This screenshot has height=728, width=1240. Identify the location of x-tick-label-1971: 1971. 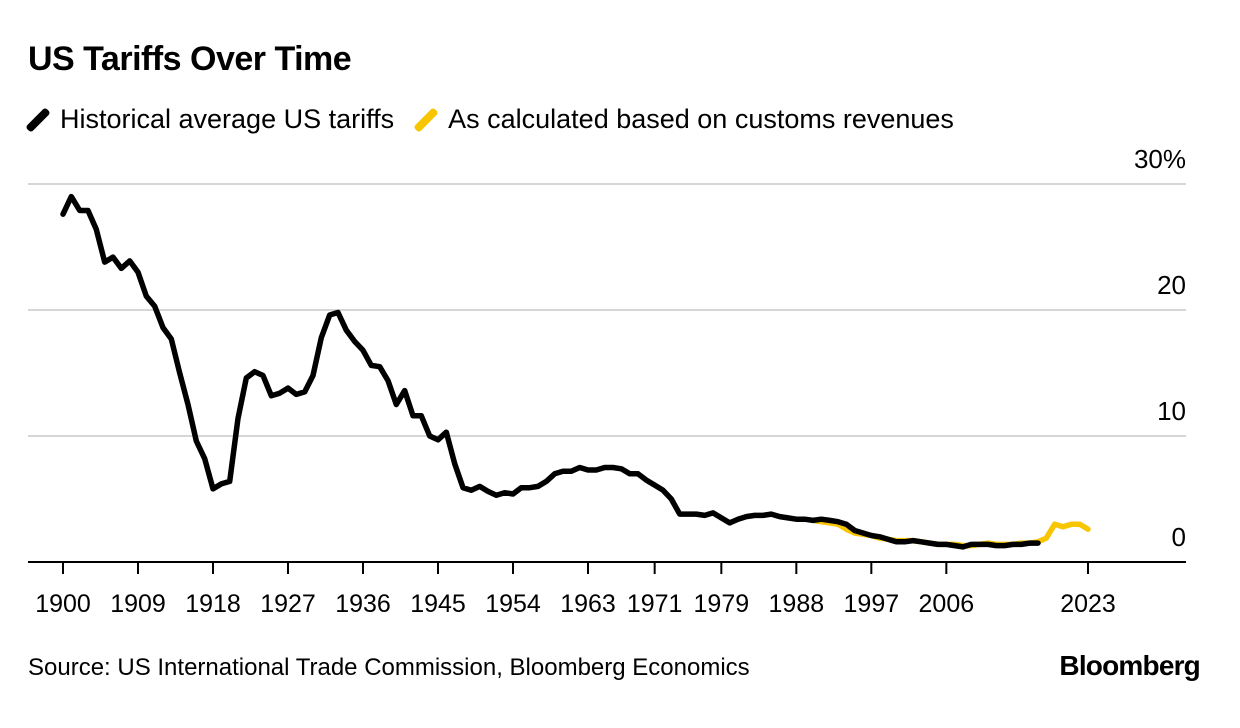
(655, 604).